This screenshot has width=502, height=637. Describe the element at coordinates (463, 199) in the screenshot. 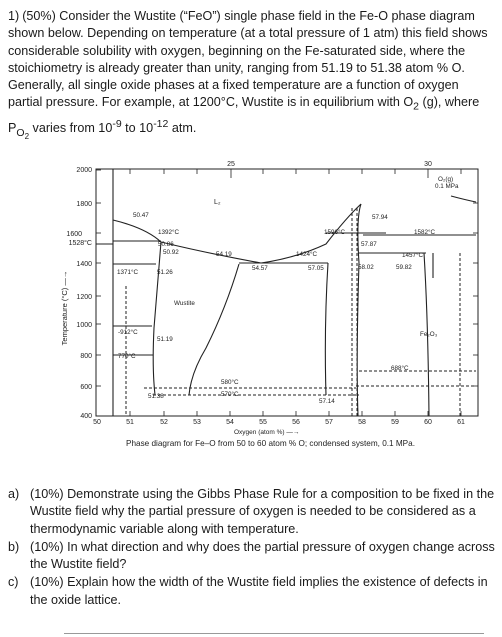

I see `o2-gas-curve` at that location.